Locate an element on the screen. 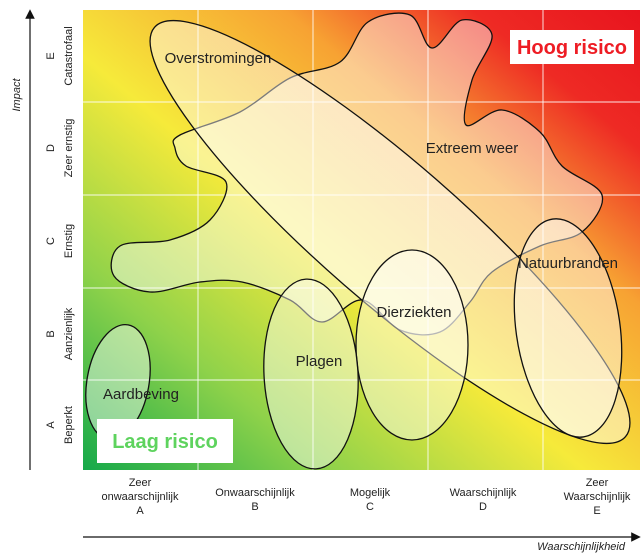 This screenshot has width=643, height=553. risk-label: Overstromingen is located at coordinates (218, 58).